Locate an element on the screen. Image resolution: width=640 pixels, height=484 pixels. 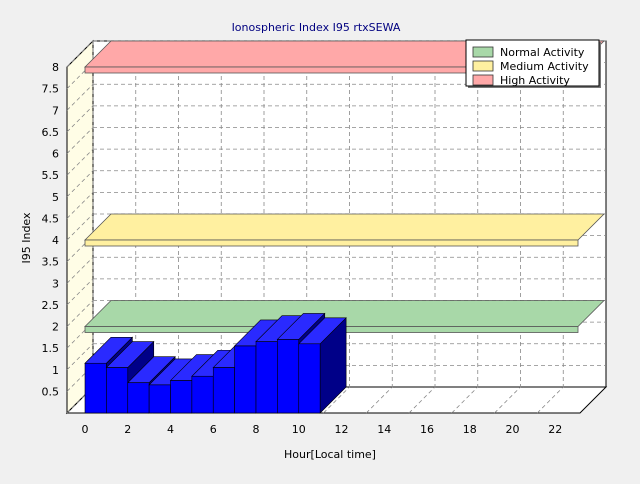
x-tick-label: 8 is located at coordinates (256, 429).